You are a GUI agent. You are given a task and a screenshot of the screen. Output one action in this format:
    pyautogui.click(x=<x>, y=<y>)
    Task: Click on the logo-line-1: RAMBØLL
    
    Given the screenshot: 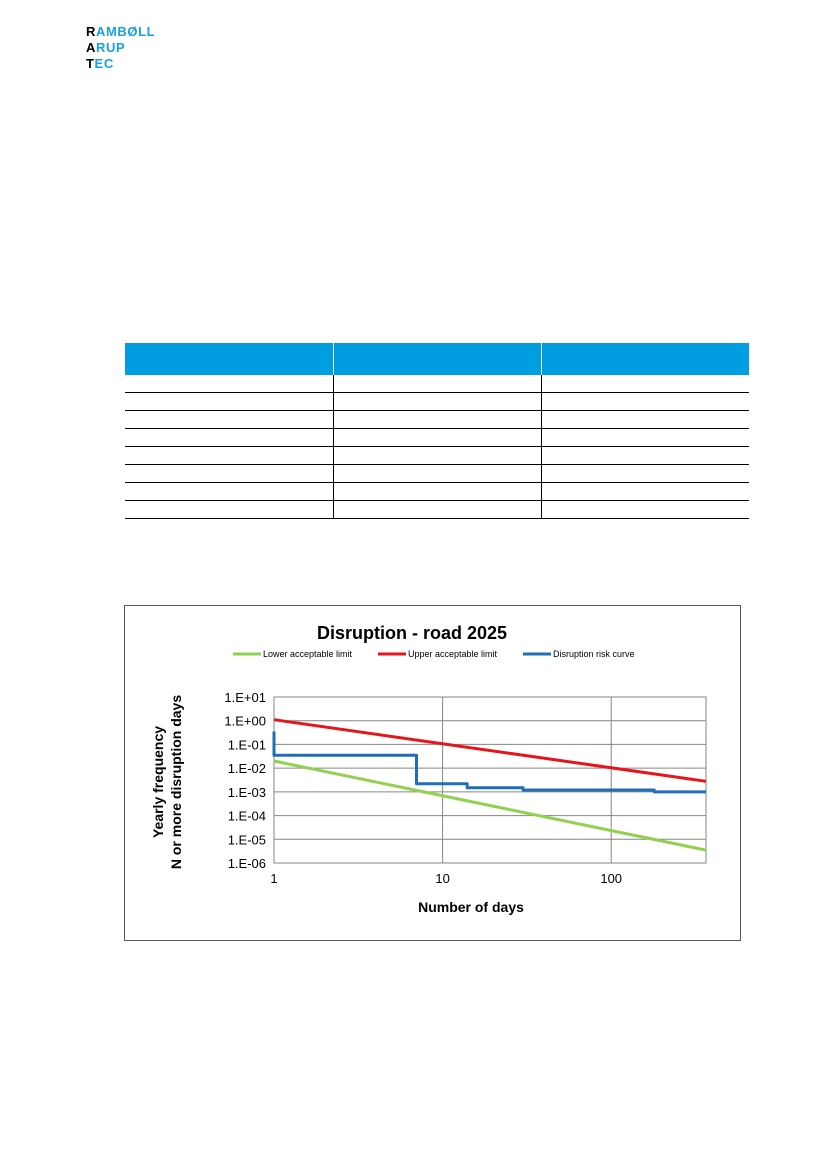 What is the action you would take?
    pyautogui.click(x=120, y=32)
    